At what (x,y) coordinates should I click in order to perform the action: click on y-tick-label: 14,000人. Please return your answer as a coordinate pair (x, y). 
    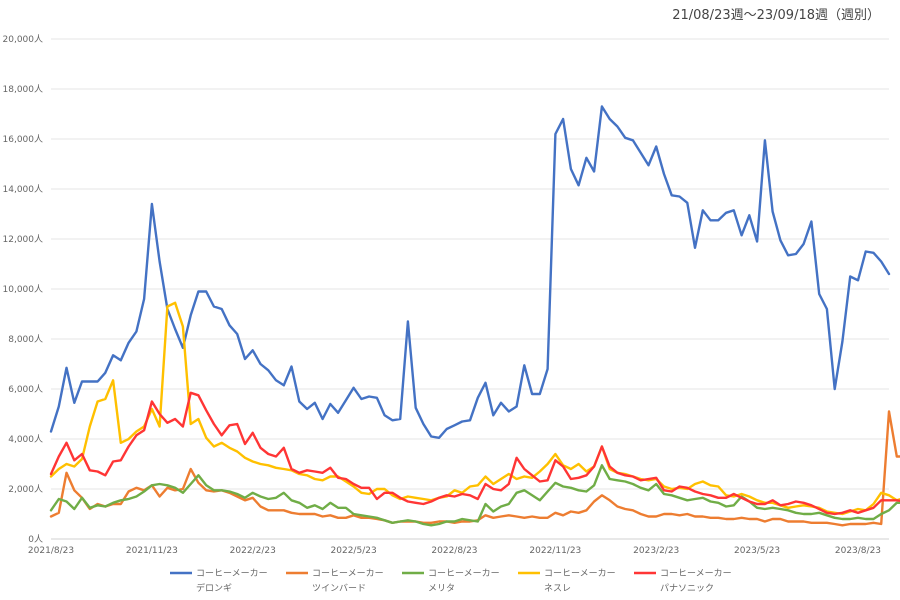
    Looking at the image, I should click on (23, 189).